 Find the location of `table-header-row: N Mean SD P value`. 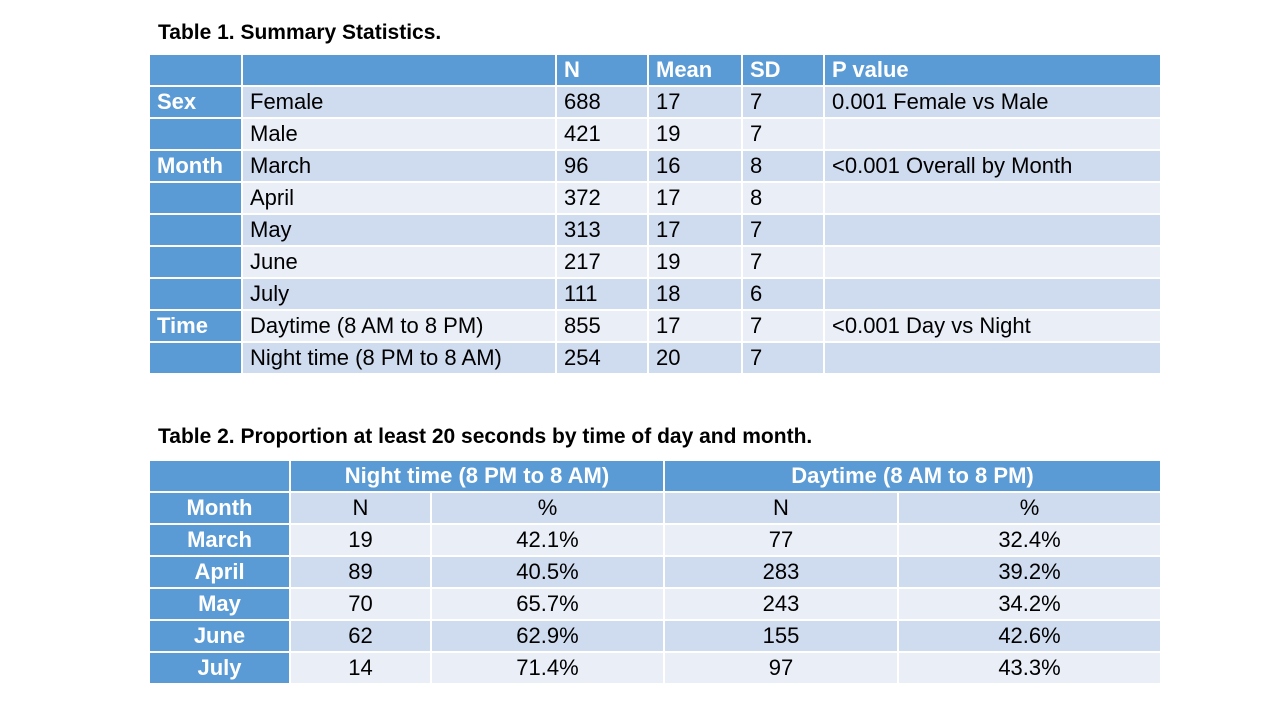

table-header-row: N Mean SD P value is located at coordinates (655, 70).